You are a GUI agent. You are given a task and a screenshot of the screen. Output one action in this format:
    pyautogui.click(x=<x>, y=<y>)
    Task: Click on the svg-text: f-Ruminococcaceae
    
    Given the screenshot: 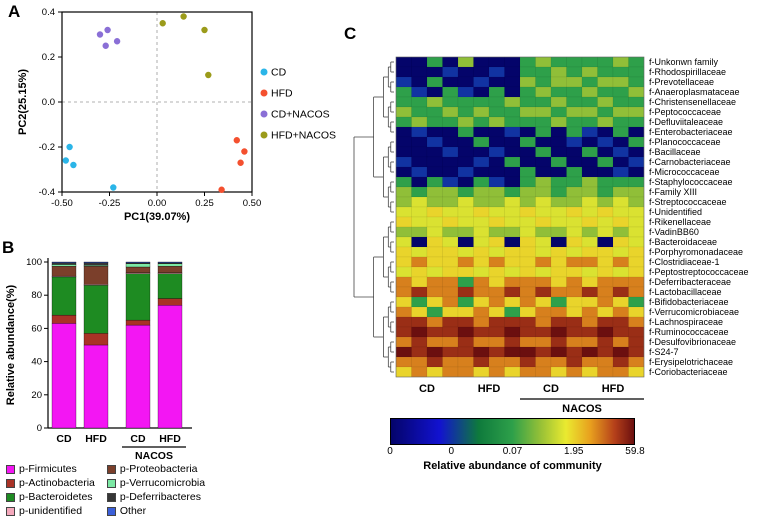 What is the action you would take?
    pyautogui.click(x=689, y=332)
    